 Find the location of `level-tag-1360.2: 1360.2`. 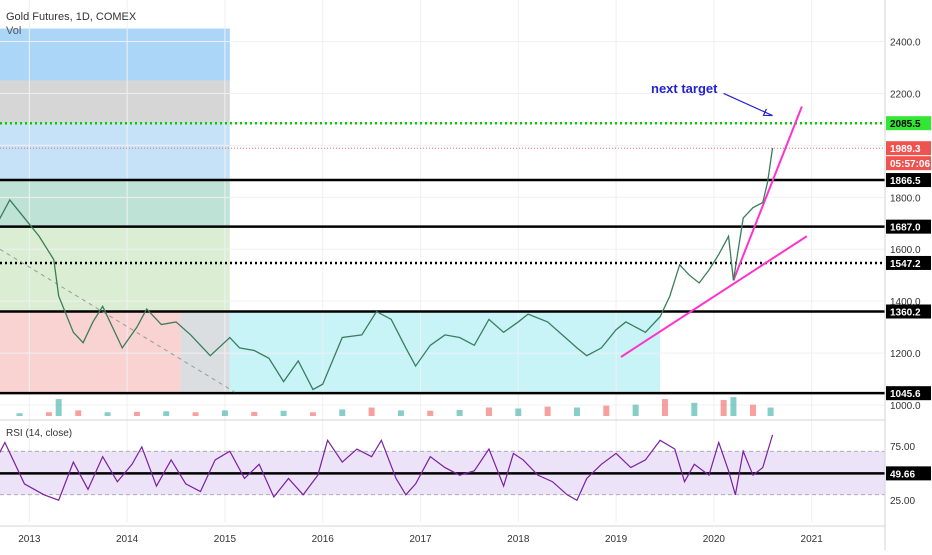

level-tag-1360.2: 1360.2 is located at coordinates (905, 313).